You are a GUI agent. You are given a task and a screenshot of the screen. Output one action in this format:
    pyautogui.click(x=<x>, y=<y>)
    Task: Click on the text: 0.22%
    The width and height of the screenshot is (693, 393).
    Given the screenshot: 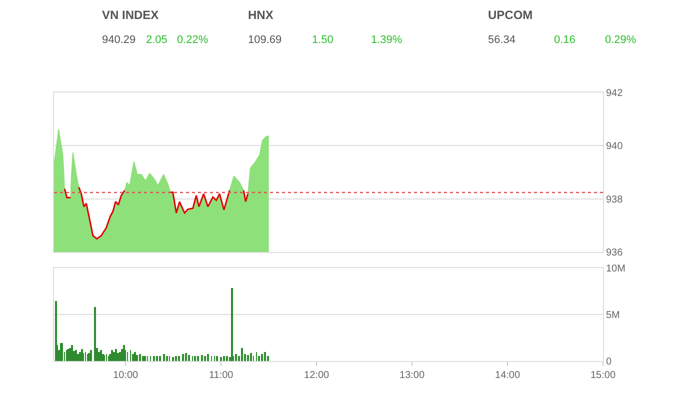 What is the action you would take?
    pyautogui.click(x=192, y=40)
    